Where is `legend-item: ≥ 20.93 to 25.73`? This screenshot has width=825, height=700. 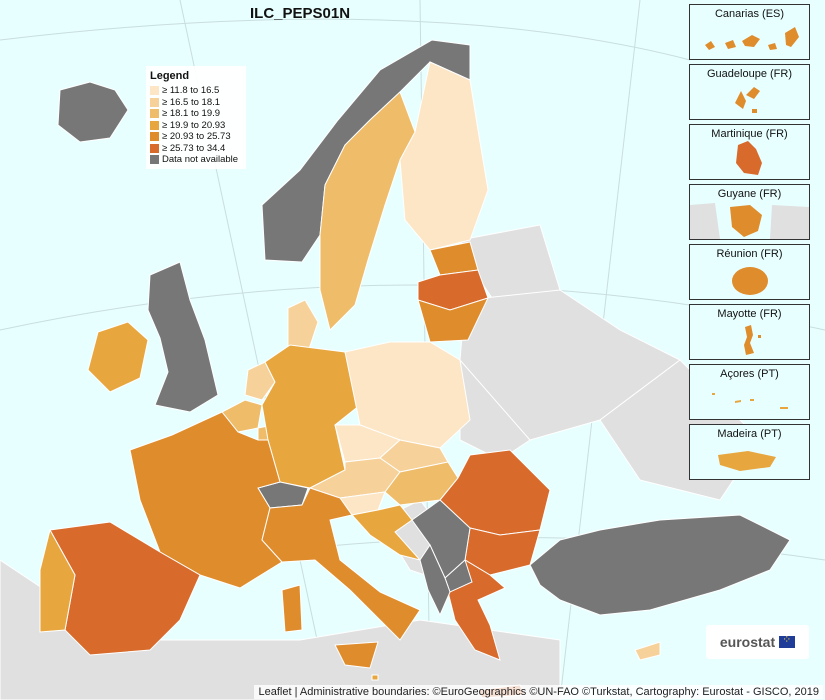
legend-item: ≥ 20.93 to 25.73 is located at coordinates (196, 137).